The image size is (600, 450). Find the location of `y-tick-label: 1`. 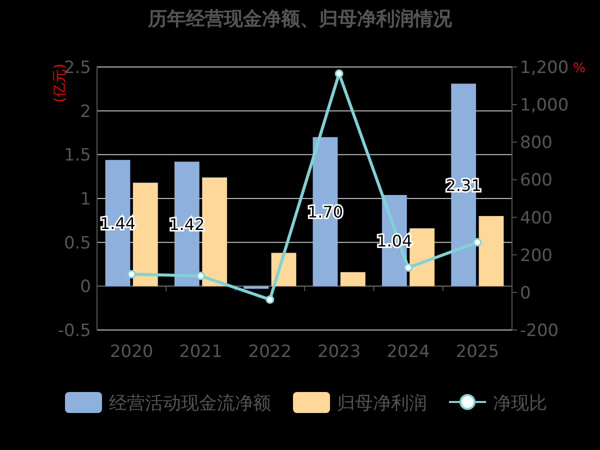

y-tick-label: 1 is located at coordinates (85, 200).